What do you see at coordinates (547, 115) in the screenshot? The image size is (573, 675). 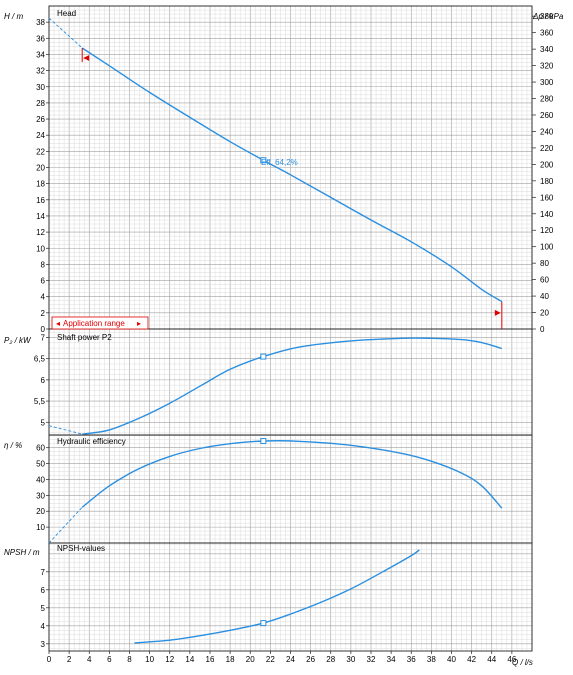 I see `y2-tick-label: 260` at bounding box center [547, 115].